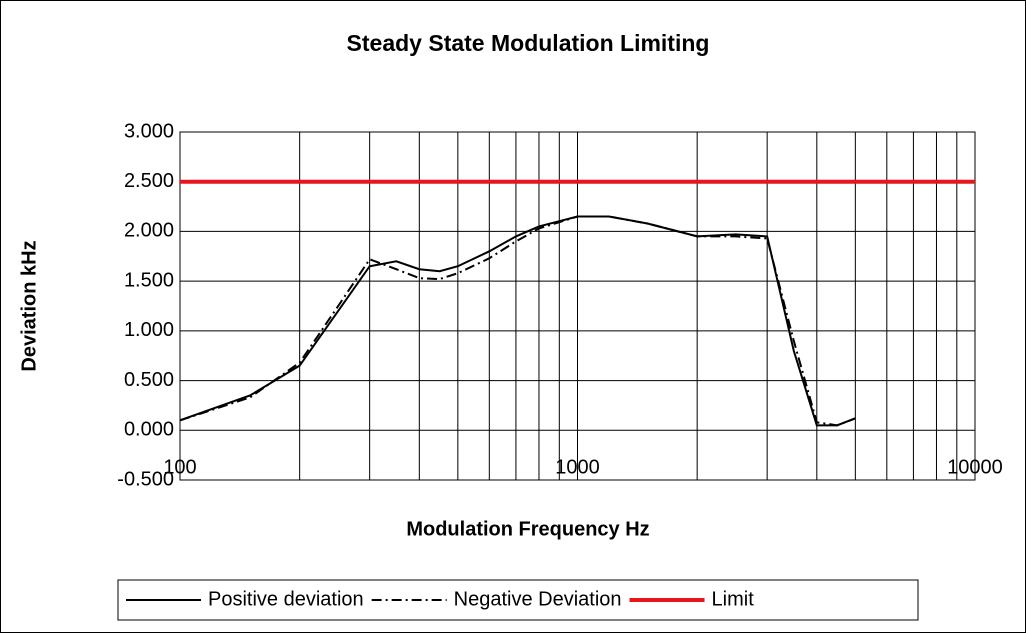 This screenshot has width=1026, height=633. Describe the element at coordinates (149, 280) in the screenshot. I see `y-tick-label: 1.500` at that location.